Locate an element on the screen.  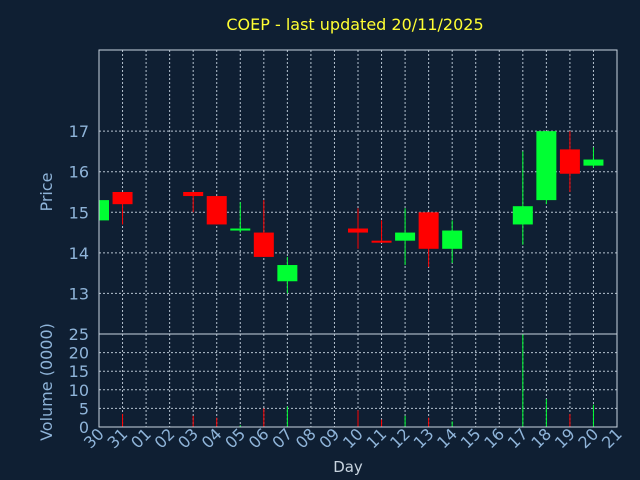
price-tick-label: 13 is located at coordinates (79, 293).